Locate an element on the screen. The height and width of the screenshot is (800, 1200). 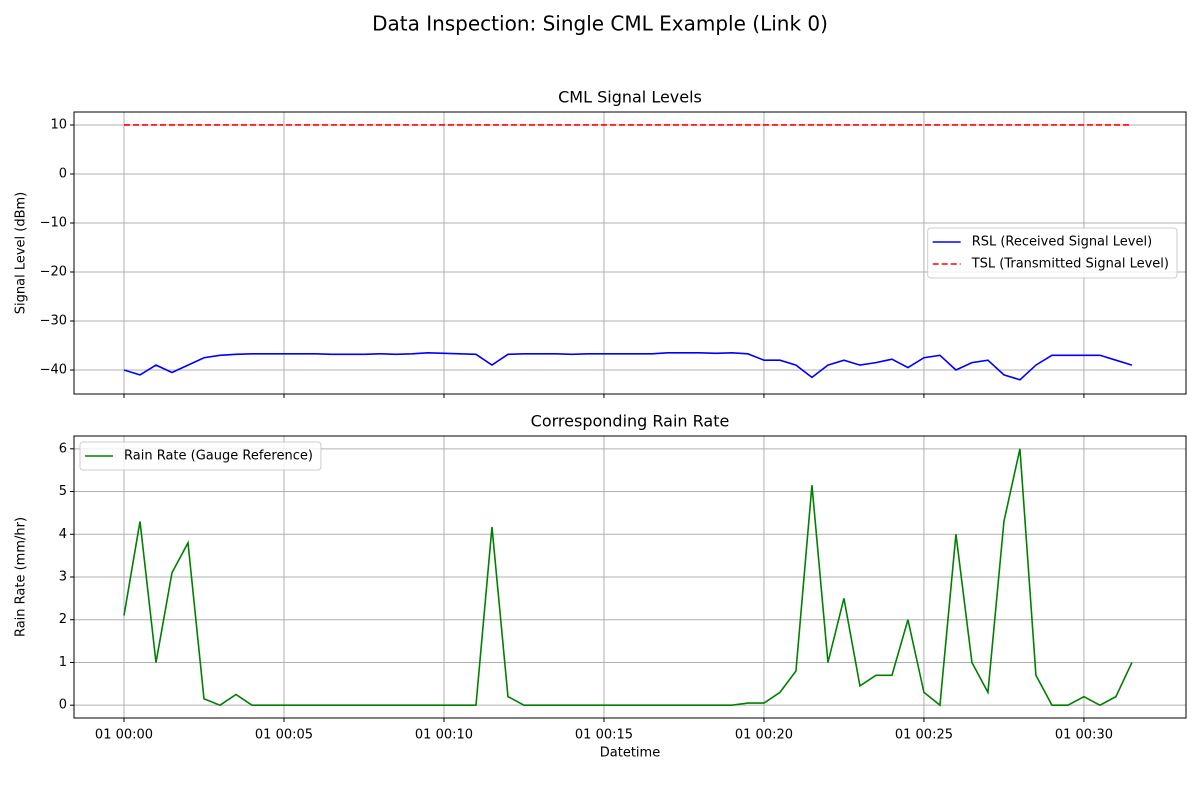
y-tick-label: −40 is located at coordinates (53, 369).